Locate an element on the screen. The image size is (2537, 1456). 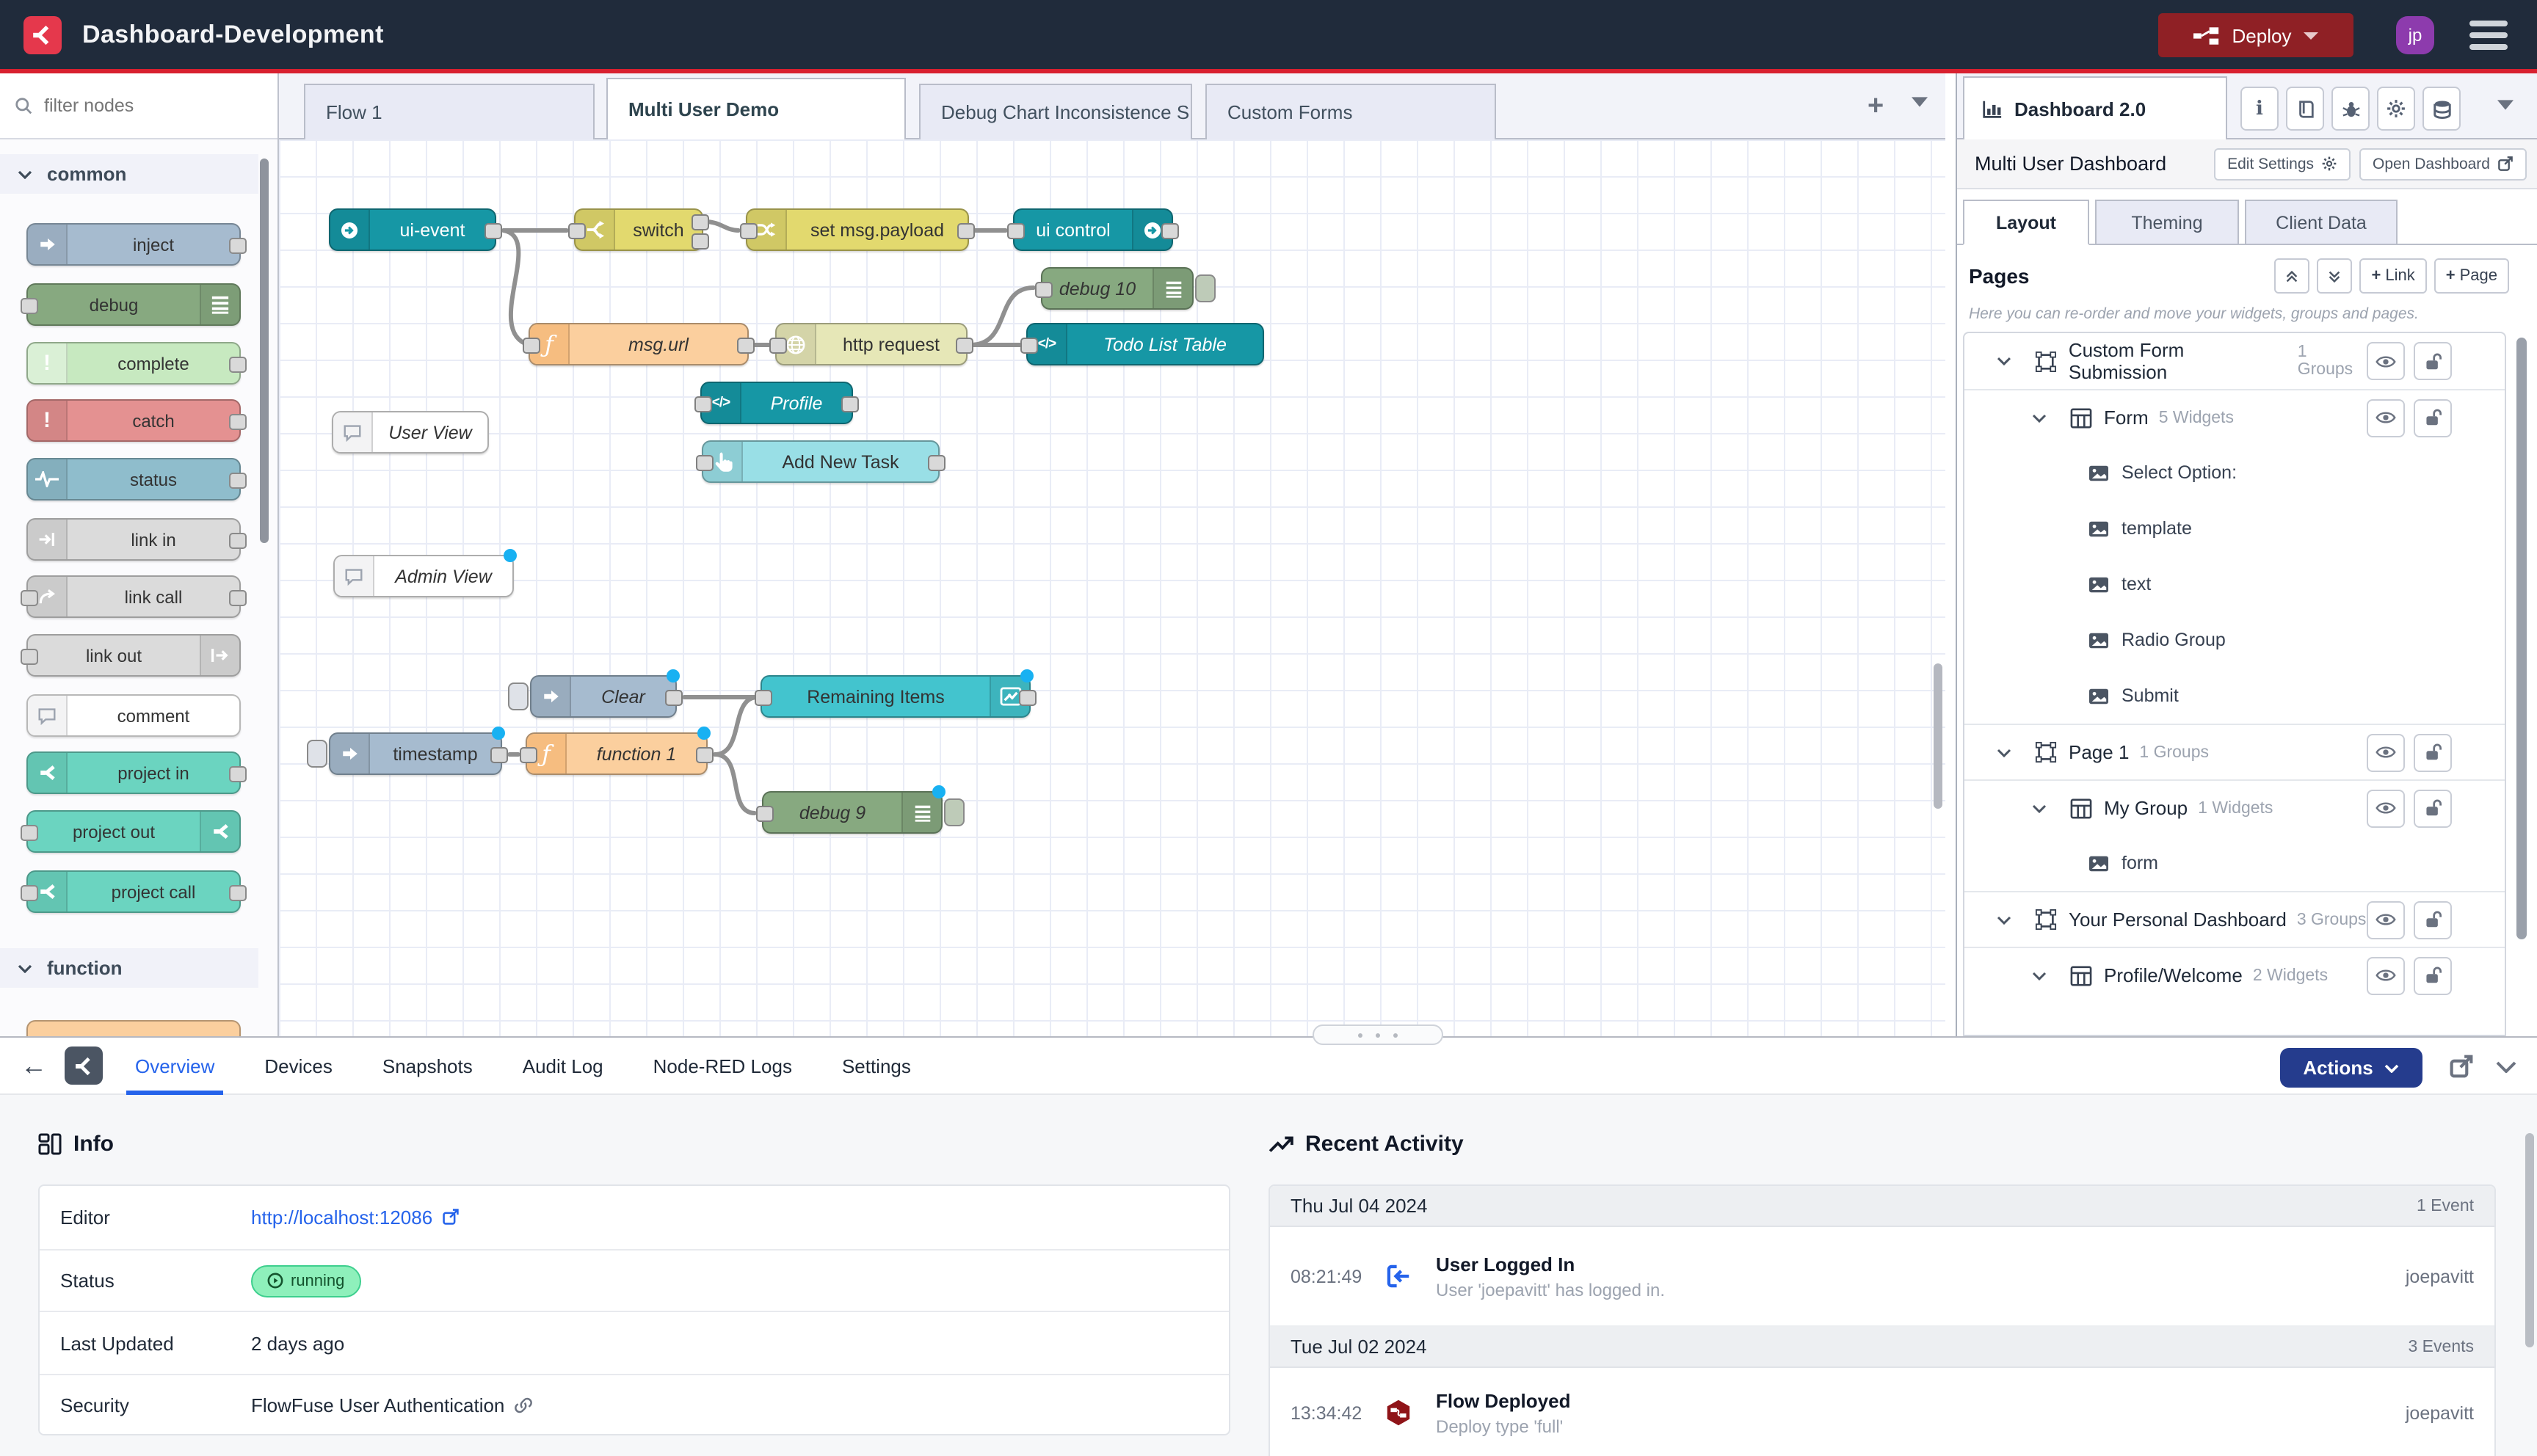
node-msg-url: ƒ msg.url is located at coordinates (639, 344).